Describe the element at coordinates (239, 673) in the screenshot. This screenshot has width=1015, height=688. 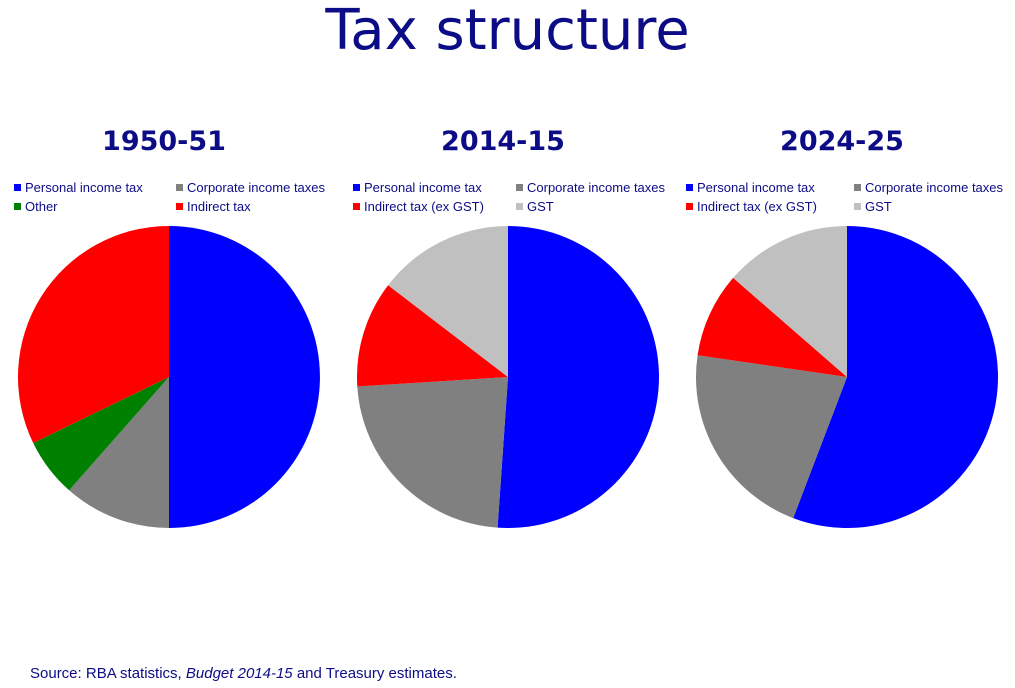
I see `source-italic: Budget 2014-15` at that location.